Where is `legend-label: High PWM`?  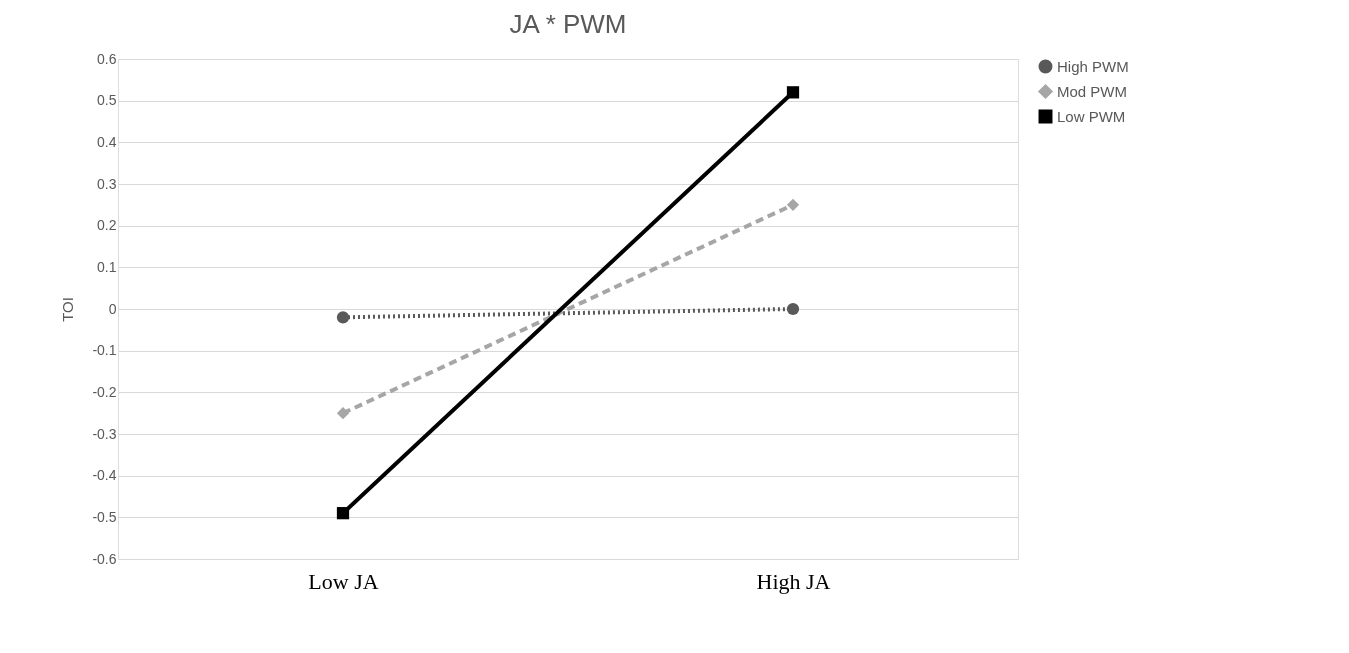 legend-label: High PWM is located at coordinates (1093, 66).